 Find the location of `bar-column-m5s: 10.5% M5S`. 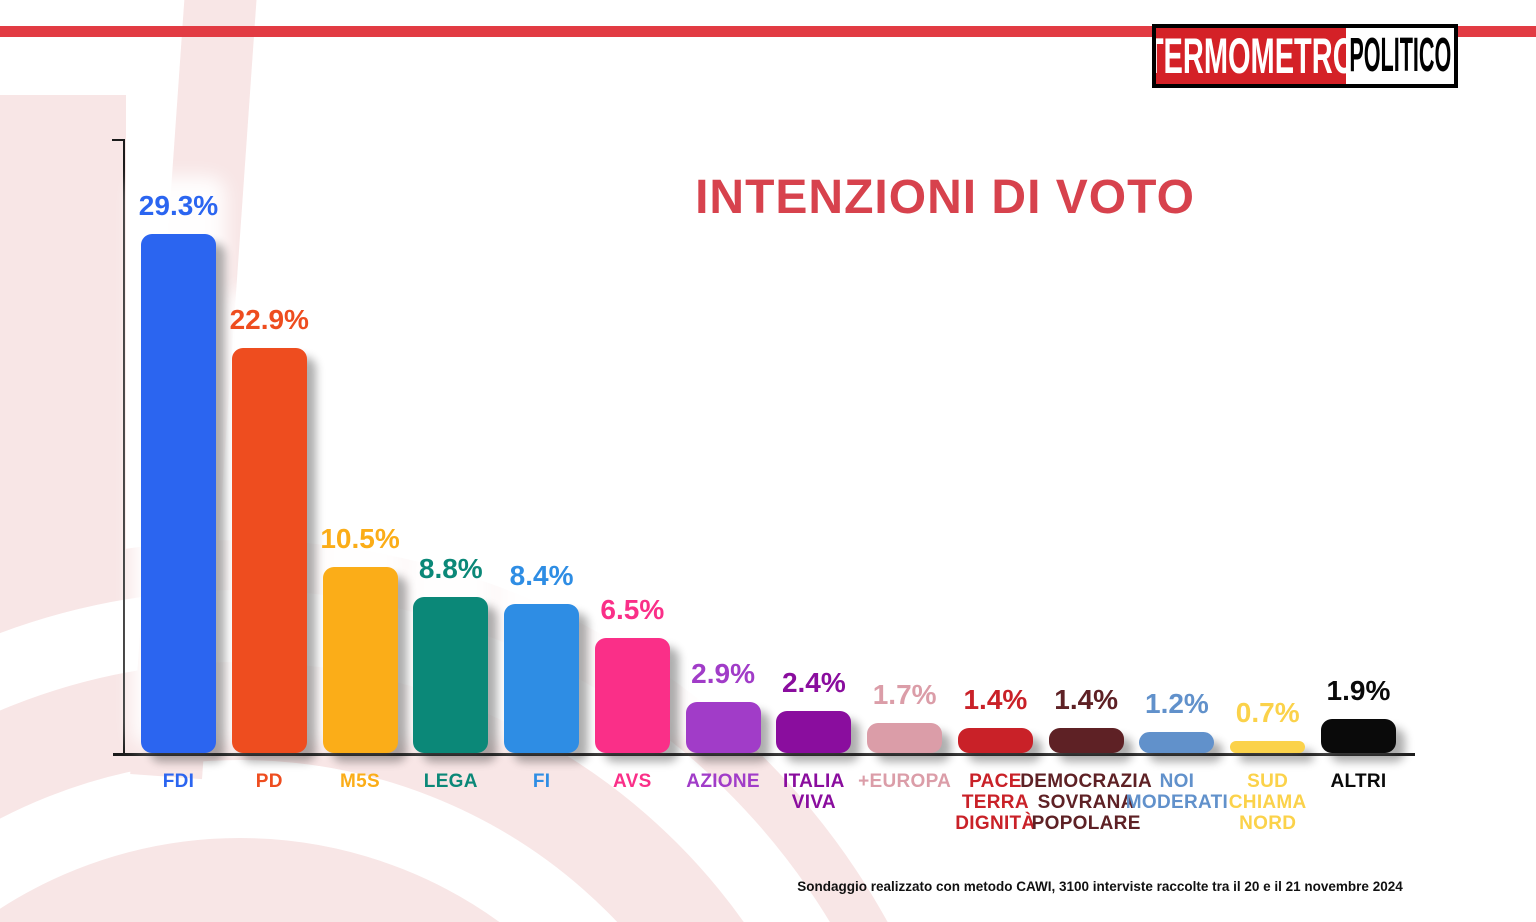

bar-column-m5s: 10.5% M5S is located at coordinates (360, 650).